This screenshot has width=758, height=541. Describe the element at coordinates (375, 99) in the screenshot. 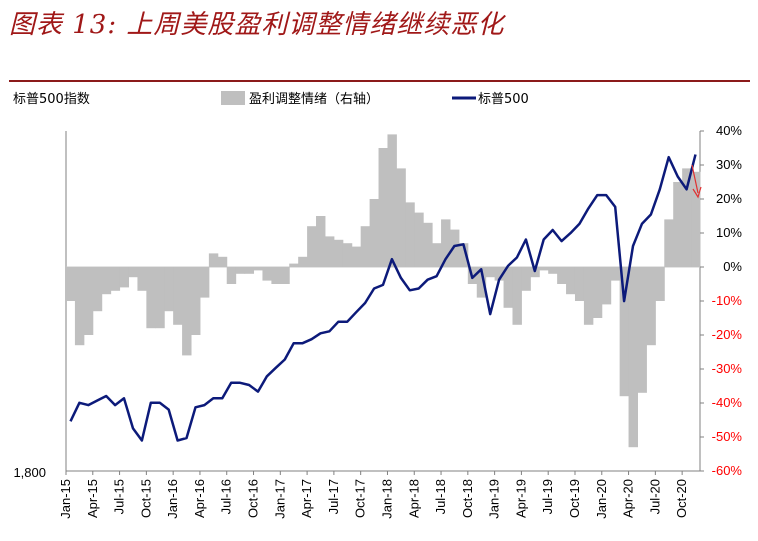

I see `legend: 盈利调整情绪（右轴） 标普500` at that location.